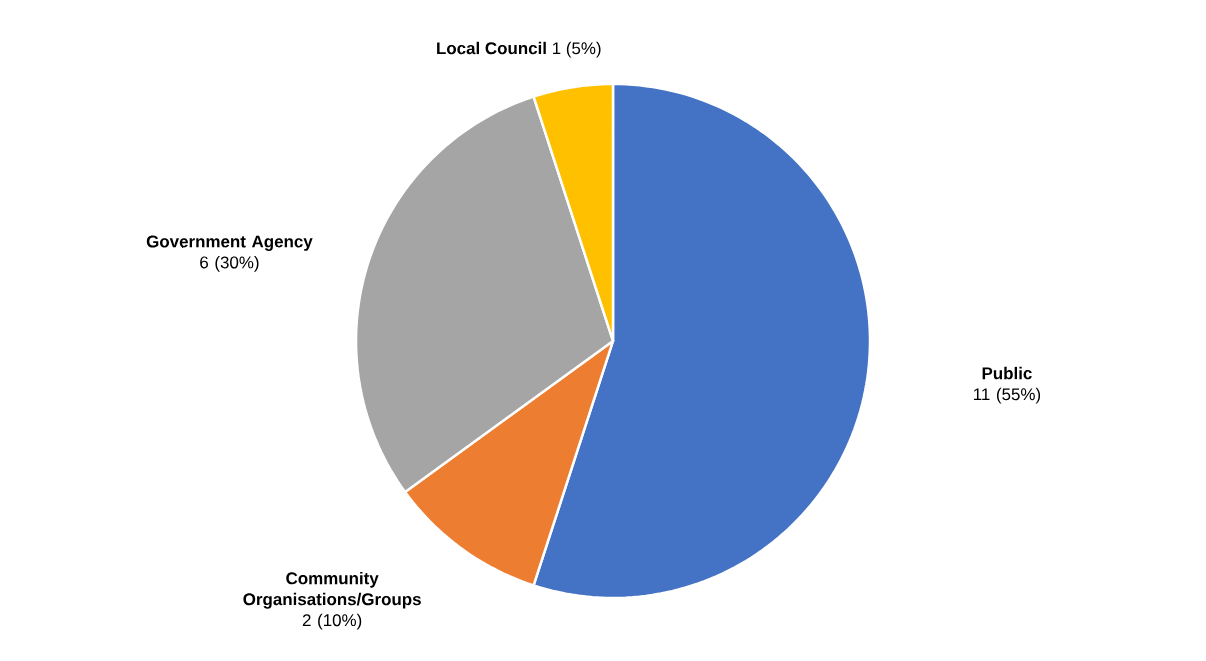 The image size is (1206, 661). I want to click on slice-label: Government Agency, so click(229, 243).